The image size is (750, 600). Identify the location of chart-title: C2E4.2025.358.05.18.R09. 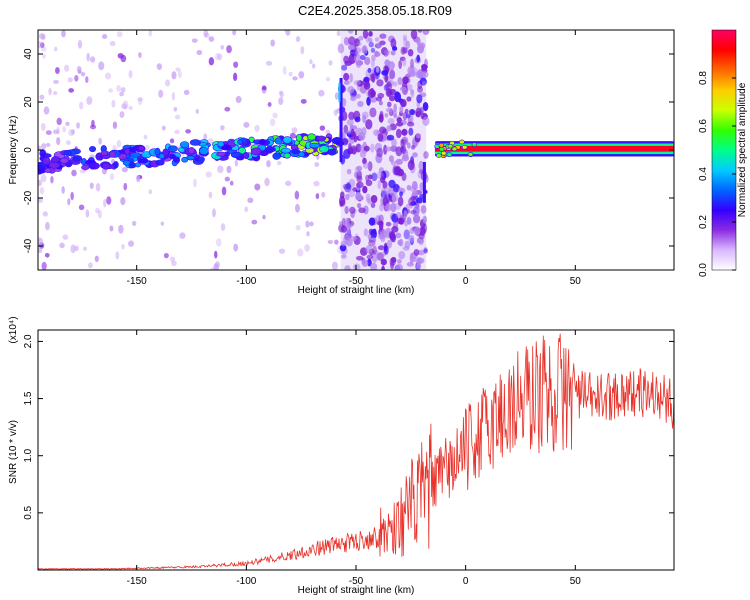
(375, 10).